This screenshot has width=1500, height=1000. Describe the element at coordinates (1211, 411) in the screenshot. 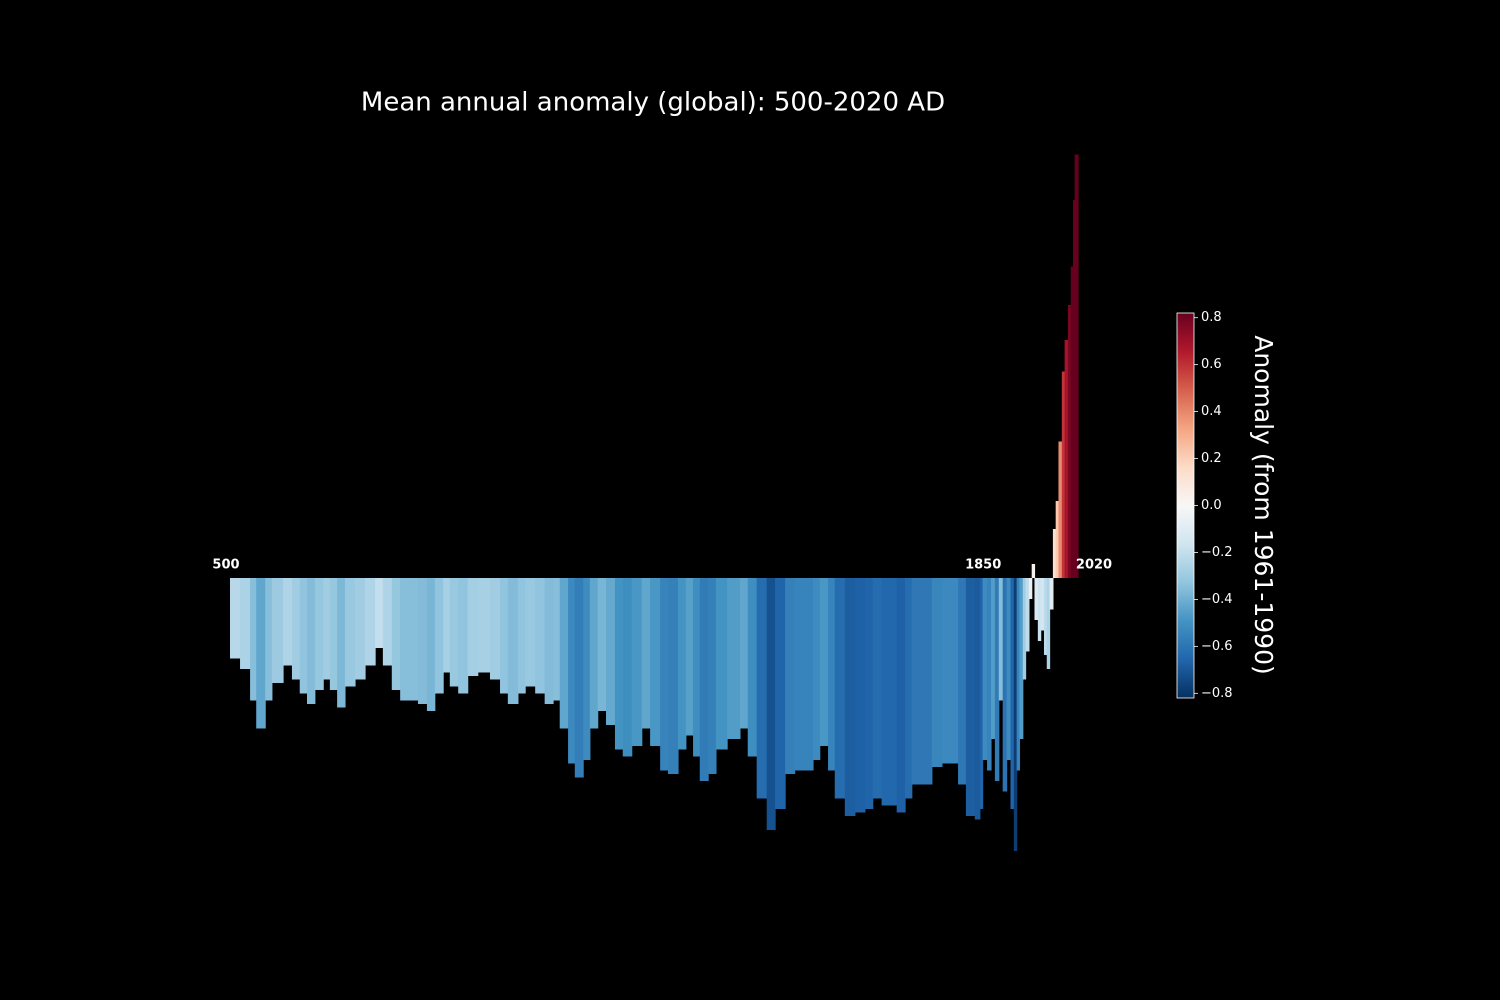

I see `colorbar-tick-label: 0.4` at that location.